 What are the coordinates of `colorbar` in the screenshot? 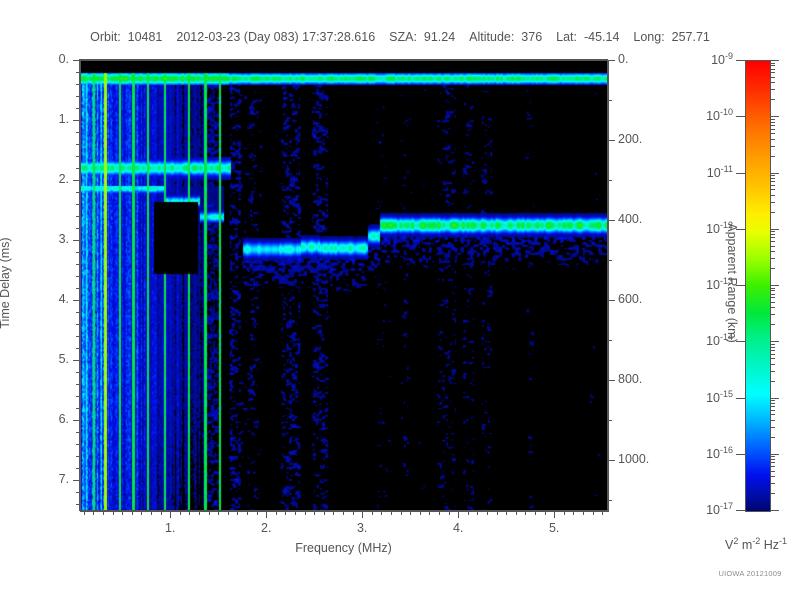 It's located at (758, 286).